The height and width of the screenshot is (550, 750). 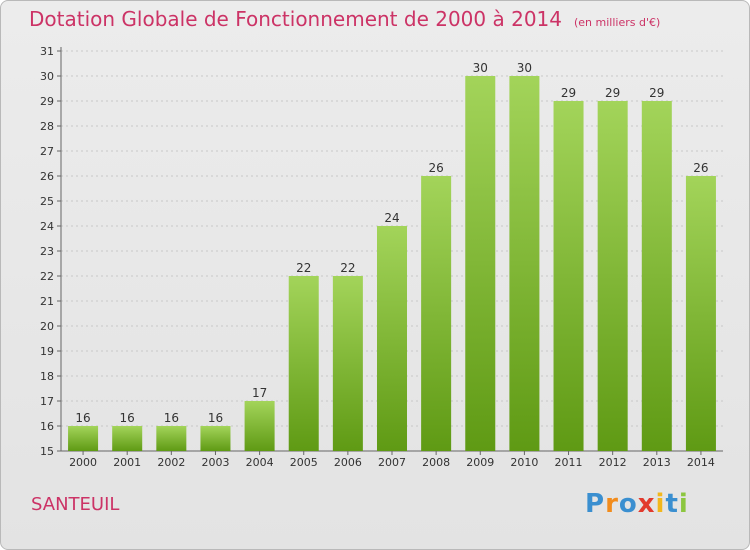 I want to click on chart-unit: (en milliers d'€), so click(x=617, y=22).